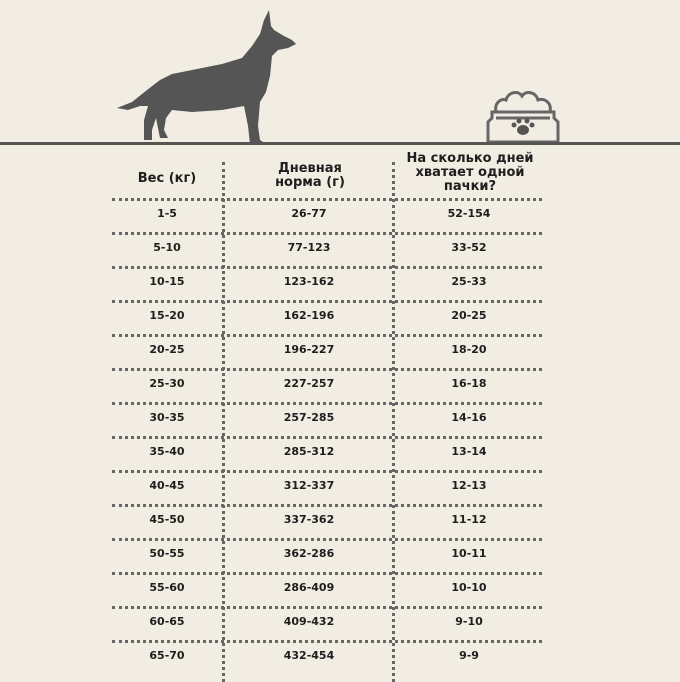 Image resolution: width=680 pixels, height=682 pixels. Describe the element at coordinates (469, 485) in the screenshot. I see `days-cell: 12-13` at that location.